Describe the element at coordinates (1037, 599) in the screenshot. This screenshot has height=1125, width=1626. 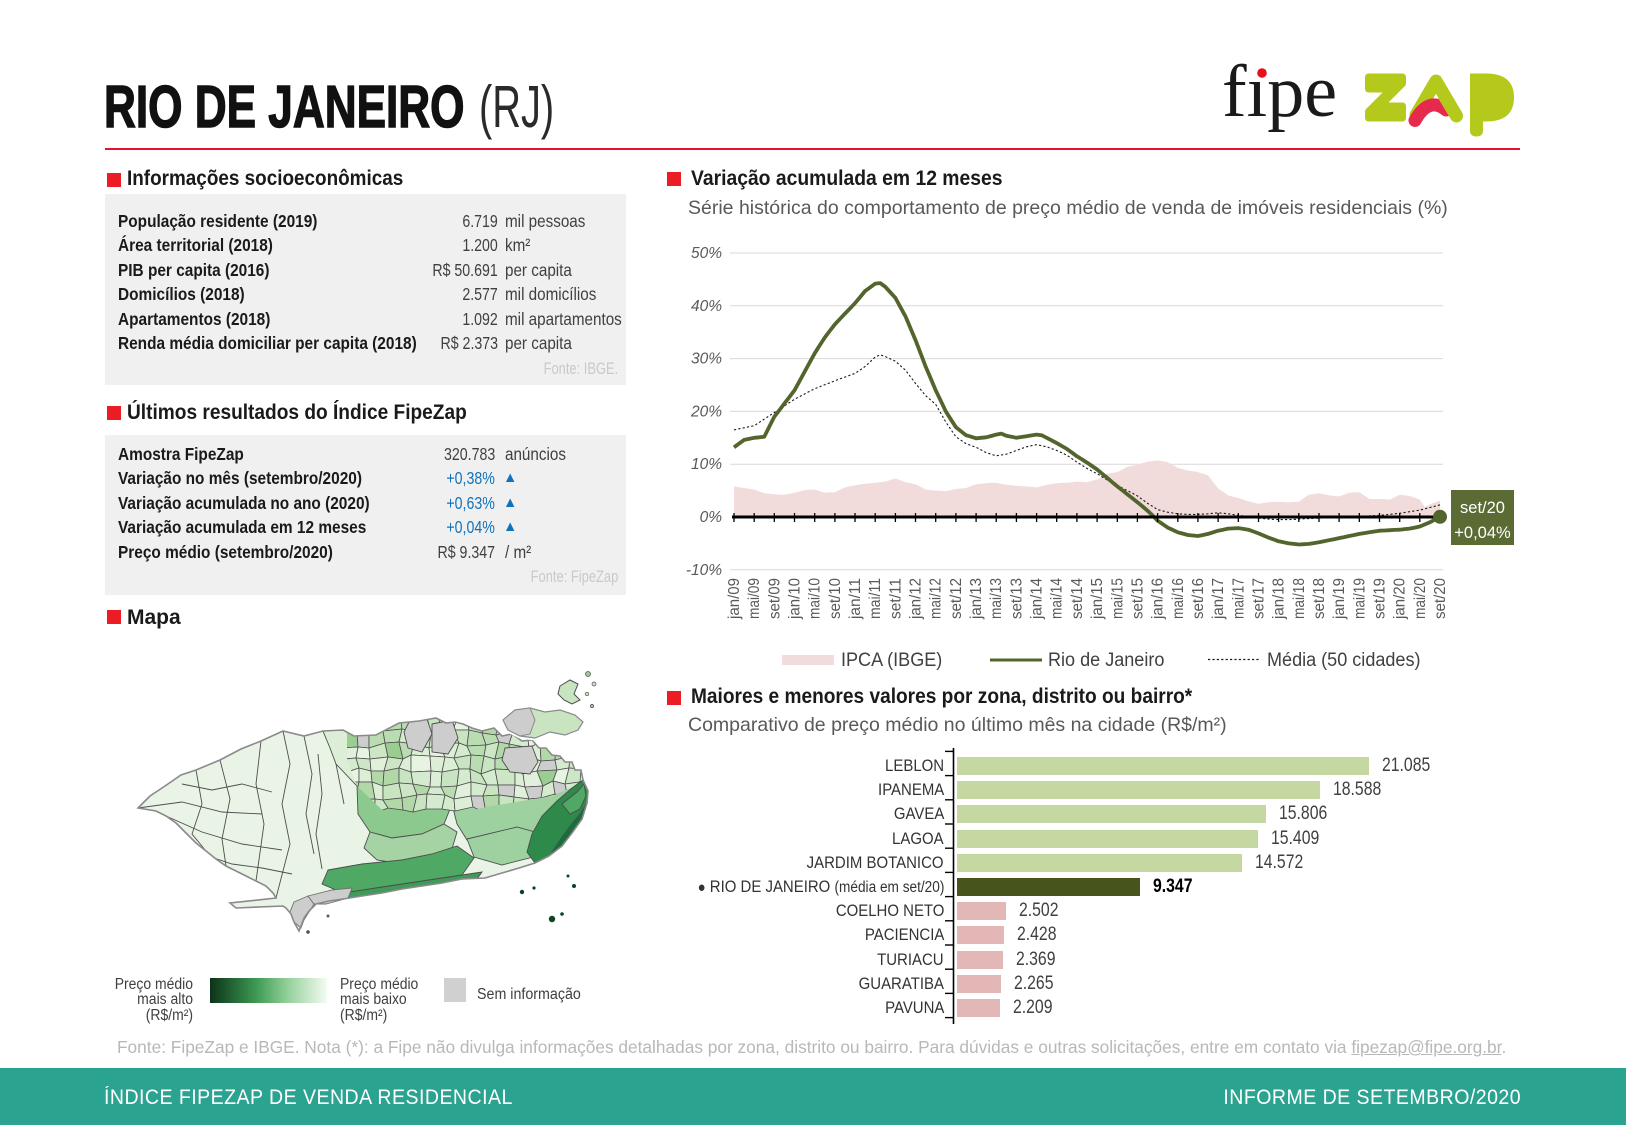
I see `svg-text: jan/14` at that location.